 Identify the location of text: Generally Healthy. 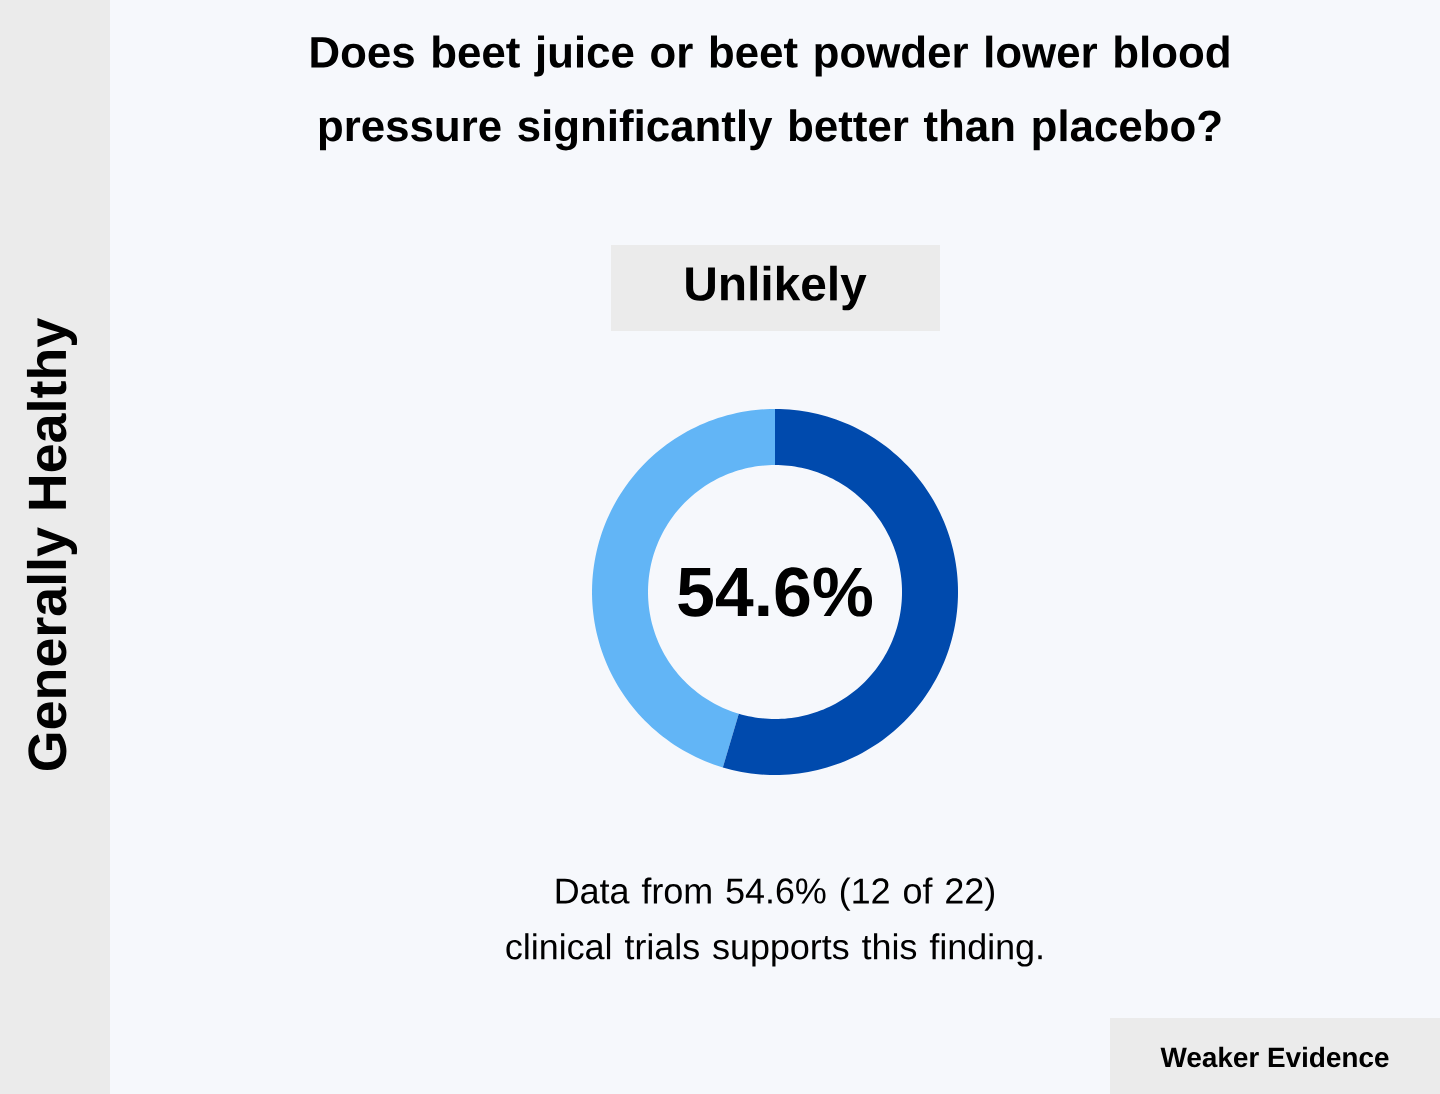
(52, 544).